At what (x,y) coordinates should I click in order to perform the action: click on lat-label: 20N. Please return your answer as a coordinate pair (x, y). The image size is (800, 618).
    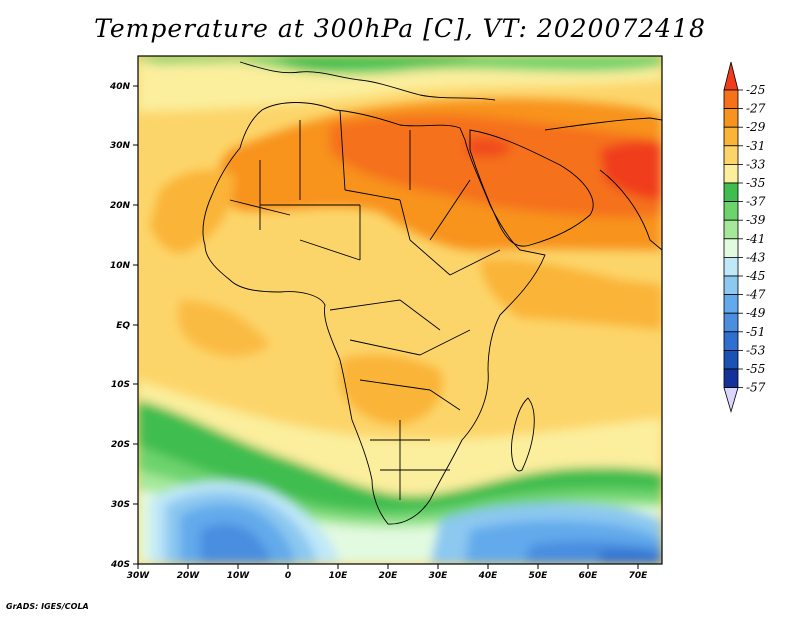
    Looking at the image, I should click on (120, 206).